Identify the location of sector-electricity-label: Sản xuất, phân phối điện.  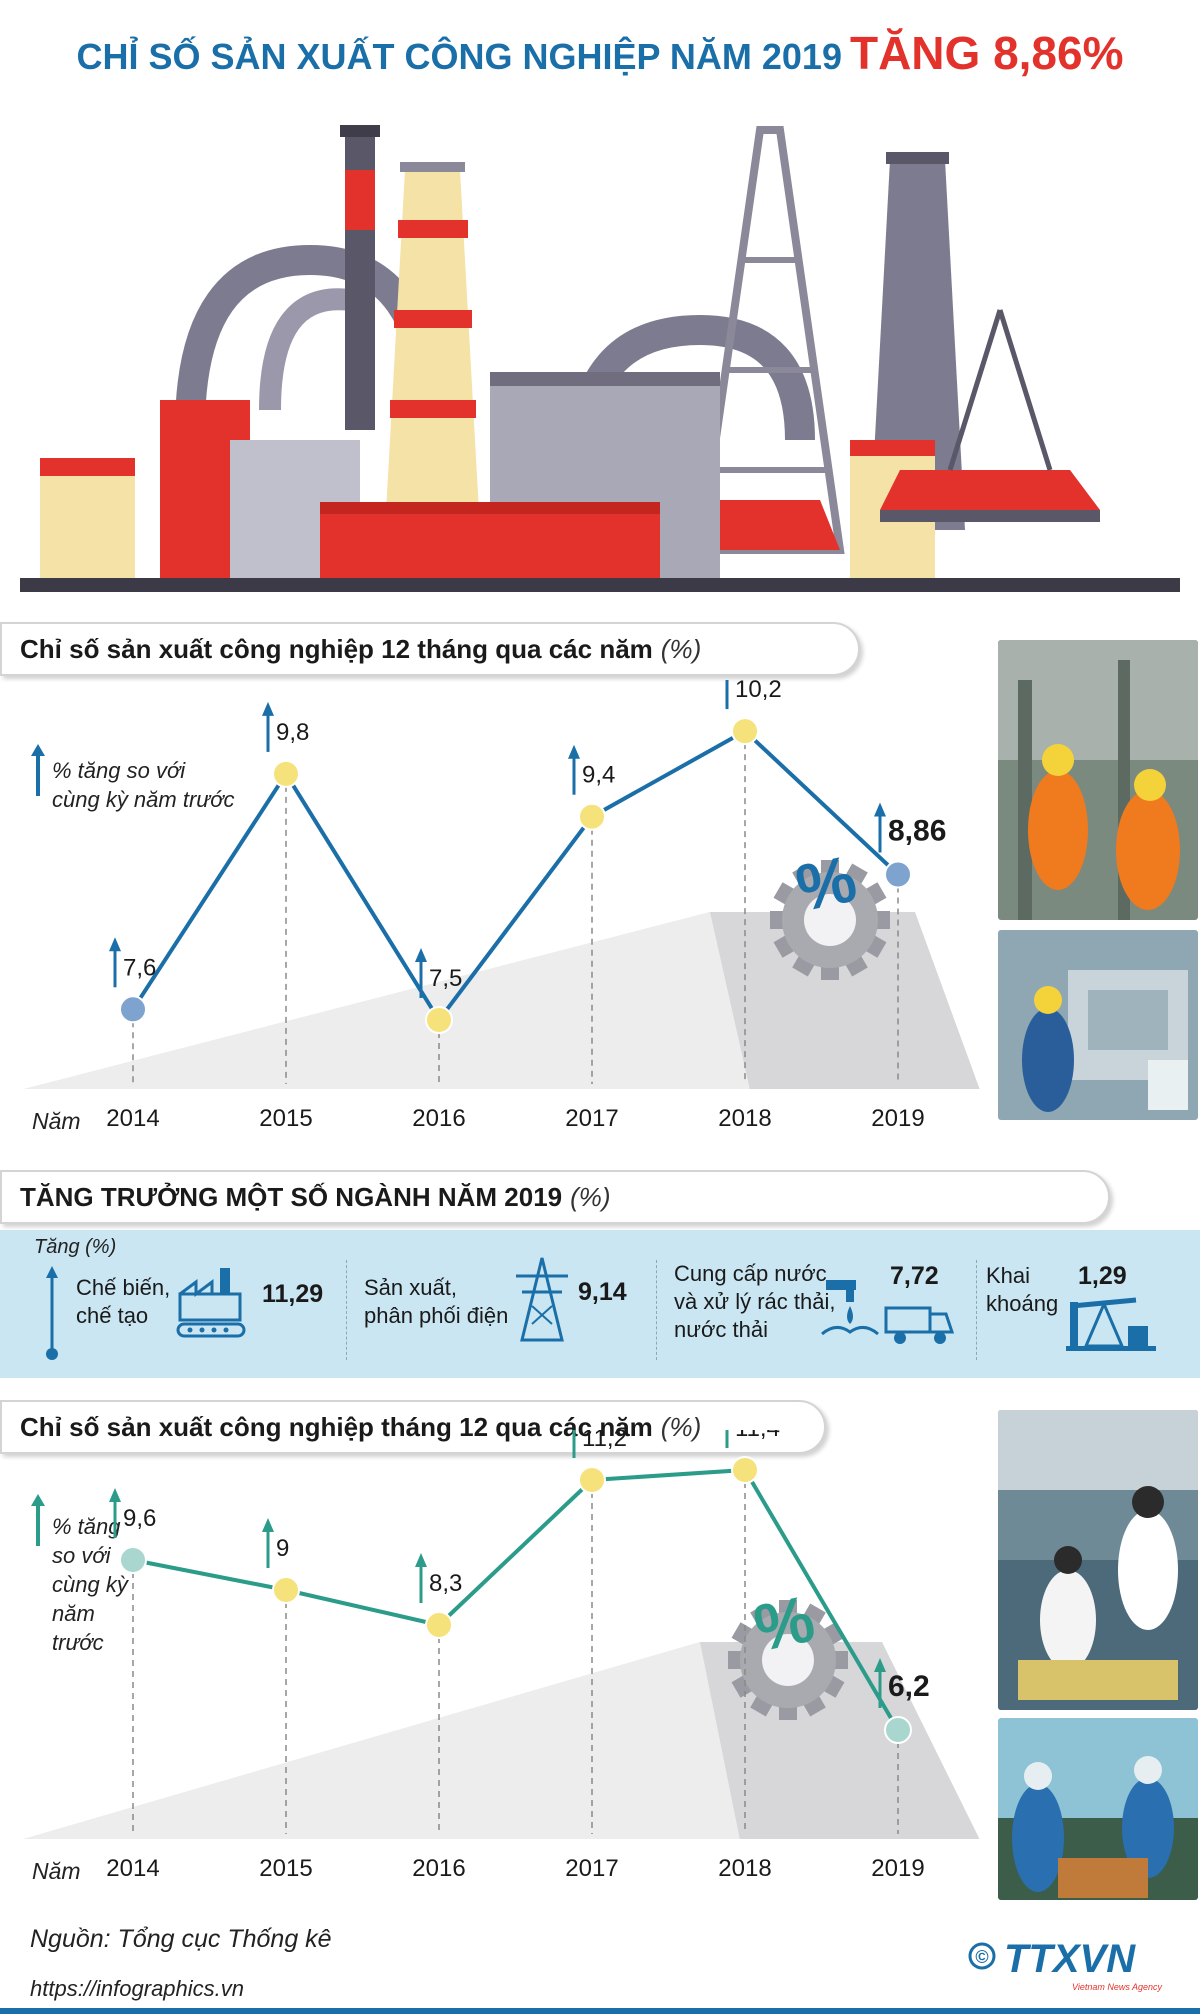
(439, 1302).